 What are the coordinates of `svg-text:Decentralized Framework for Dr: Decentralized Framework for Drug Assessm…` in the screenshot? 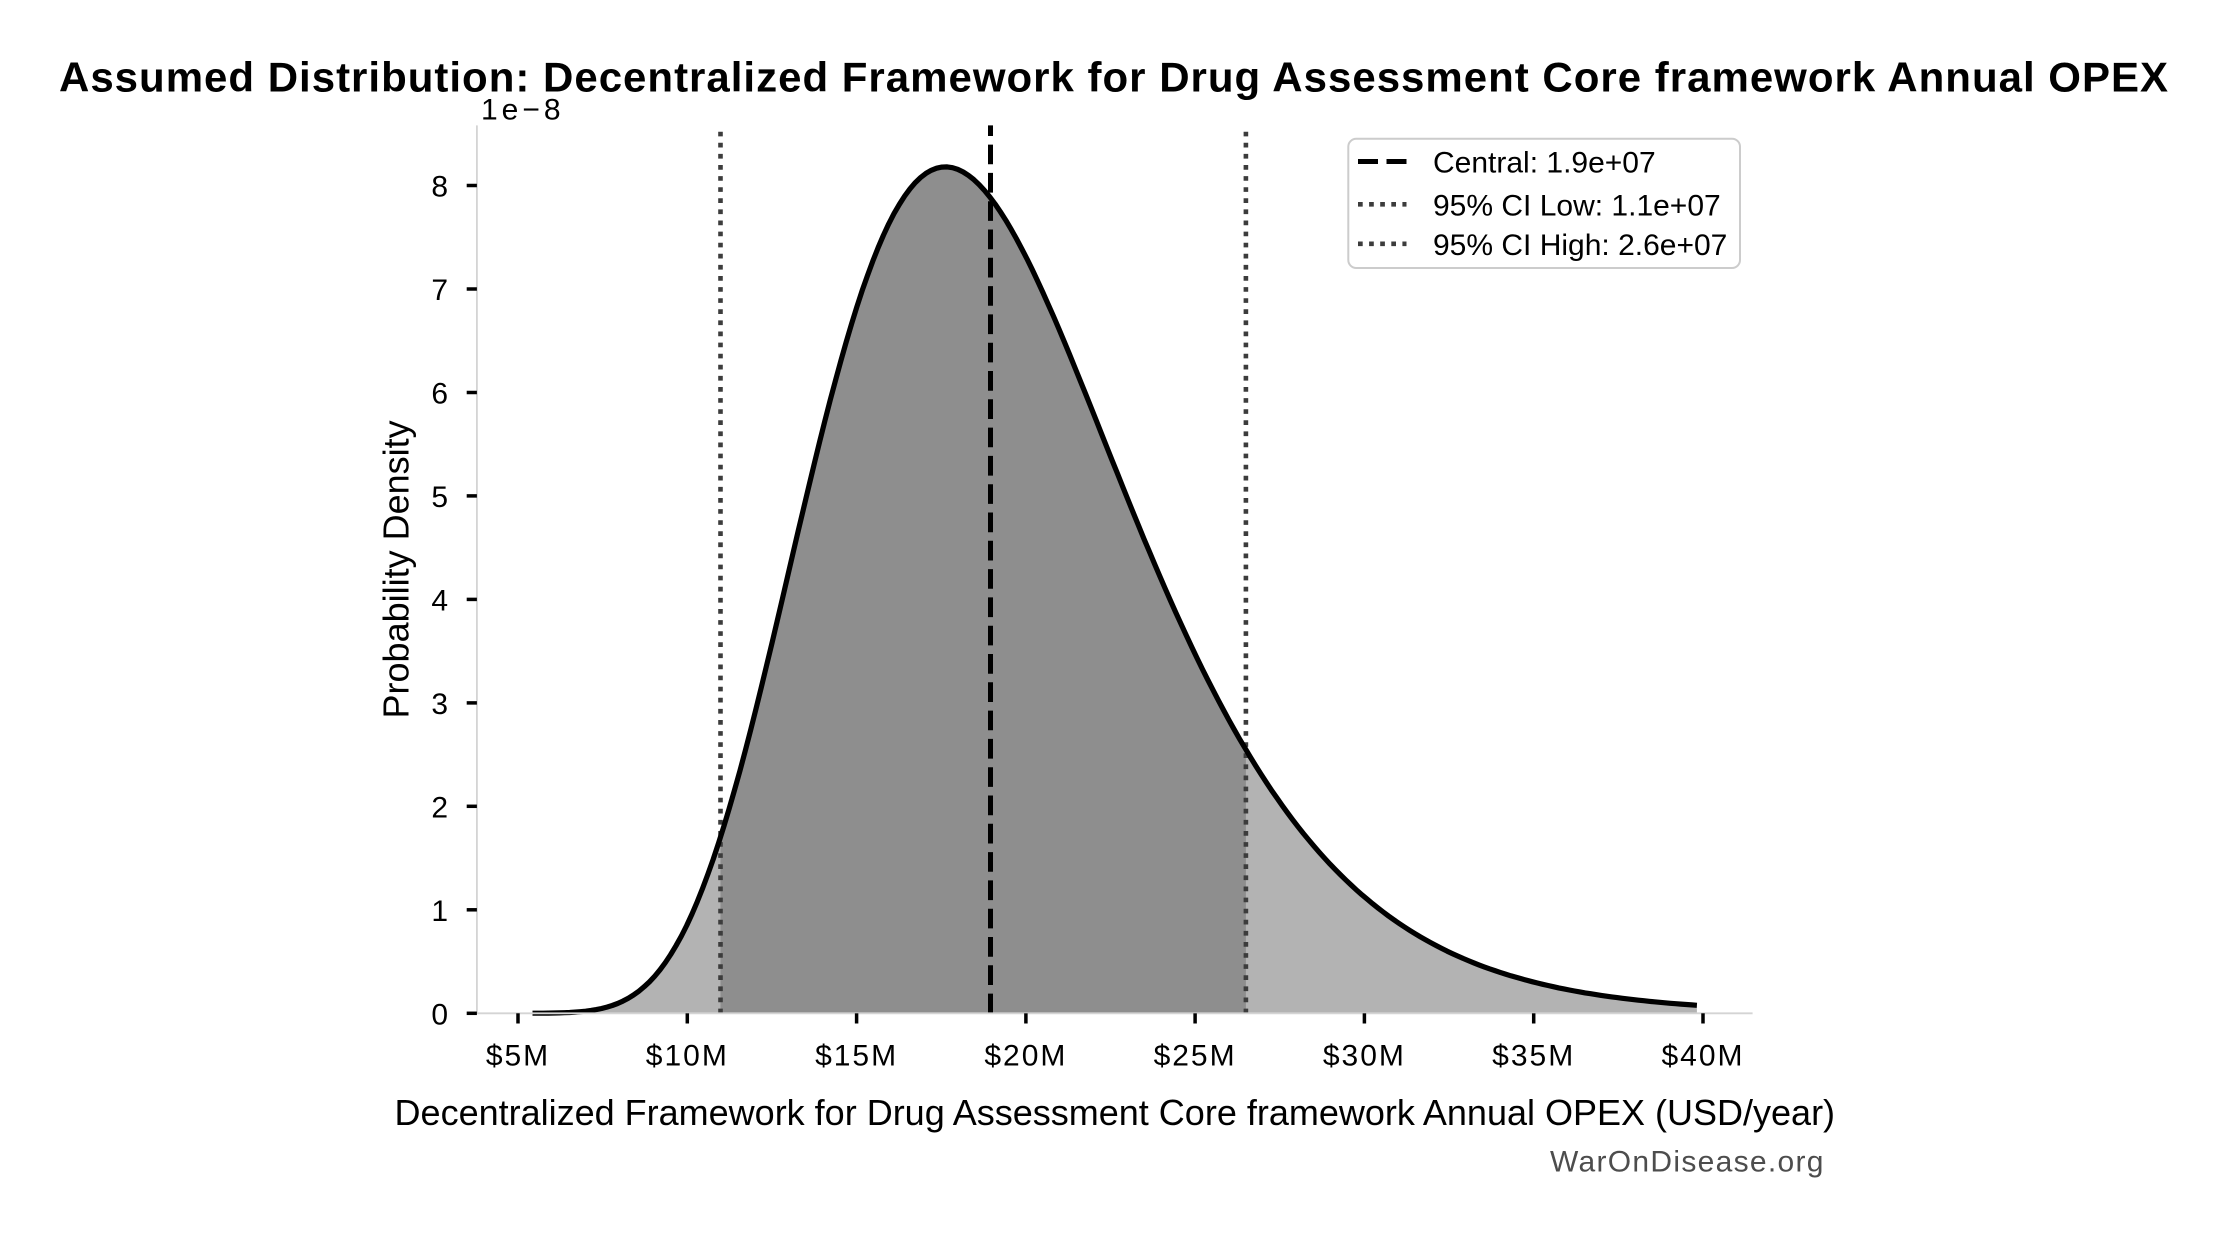 It's located at (1115, 1112).